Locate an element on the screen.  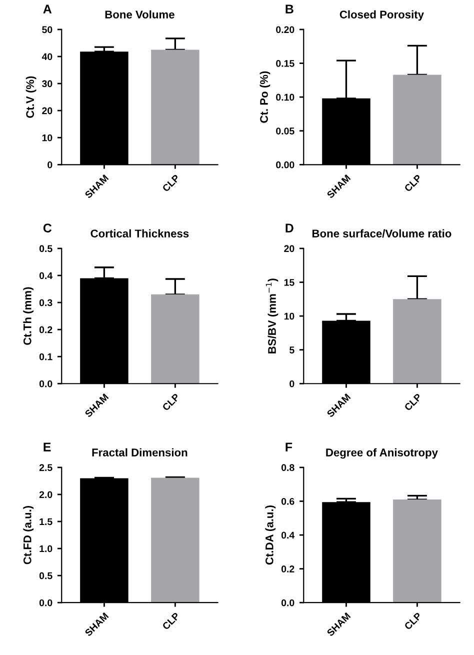
y-tick-label: 2.5 is located at coordinates (45, 468).